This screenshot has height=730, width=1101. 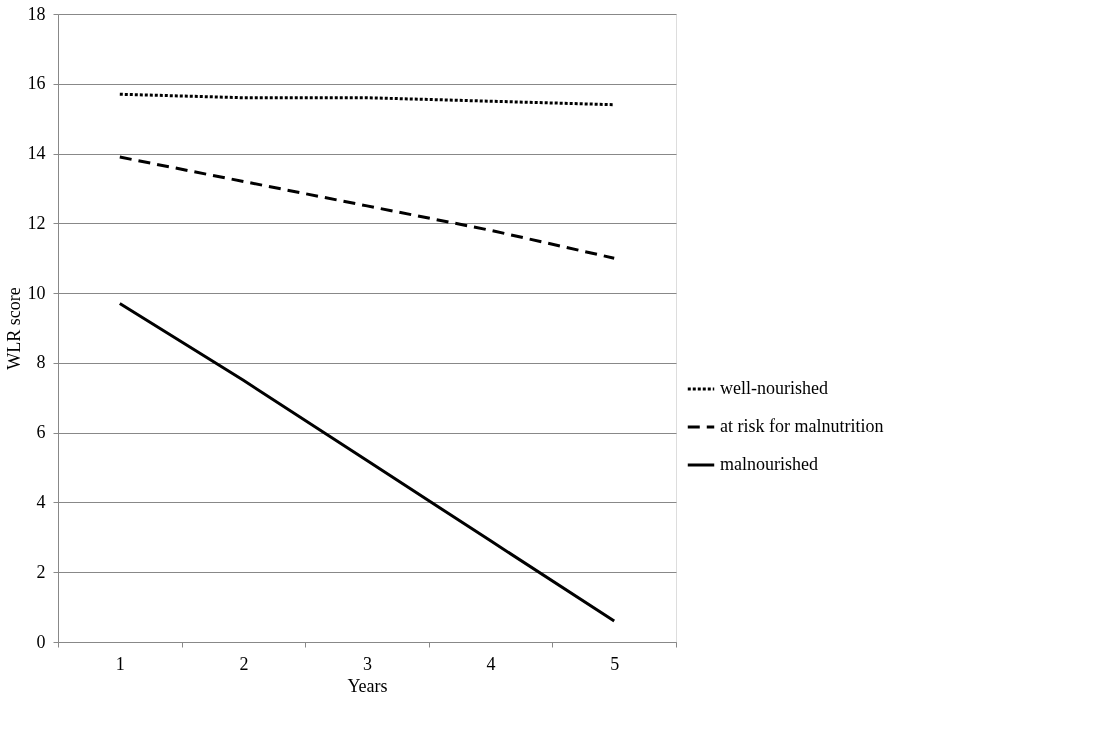 What do you see at coordinates (41, 362) in the screenshot?
I see `y-tick-label: 8` at bounding box center [41, 362].